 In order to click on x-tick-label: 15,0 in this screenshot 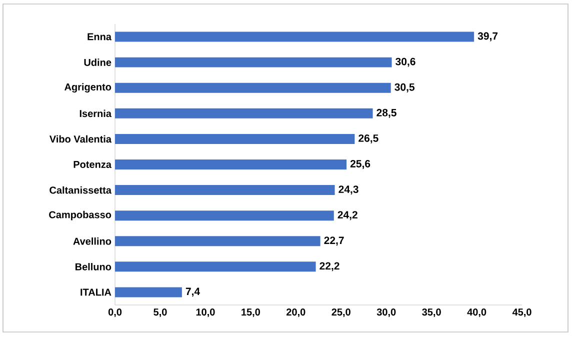, I will do `click(251, 313)`.